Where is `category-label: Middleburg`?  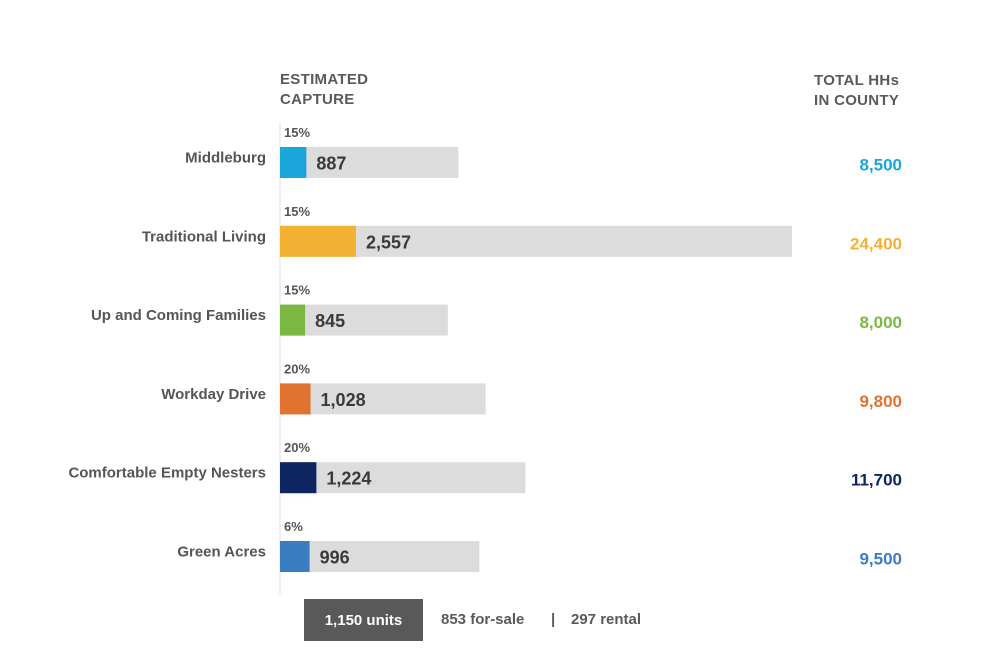
category-label: Middleburg is located at coordinates (225, 158).